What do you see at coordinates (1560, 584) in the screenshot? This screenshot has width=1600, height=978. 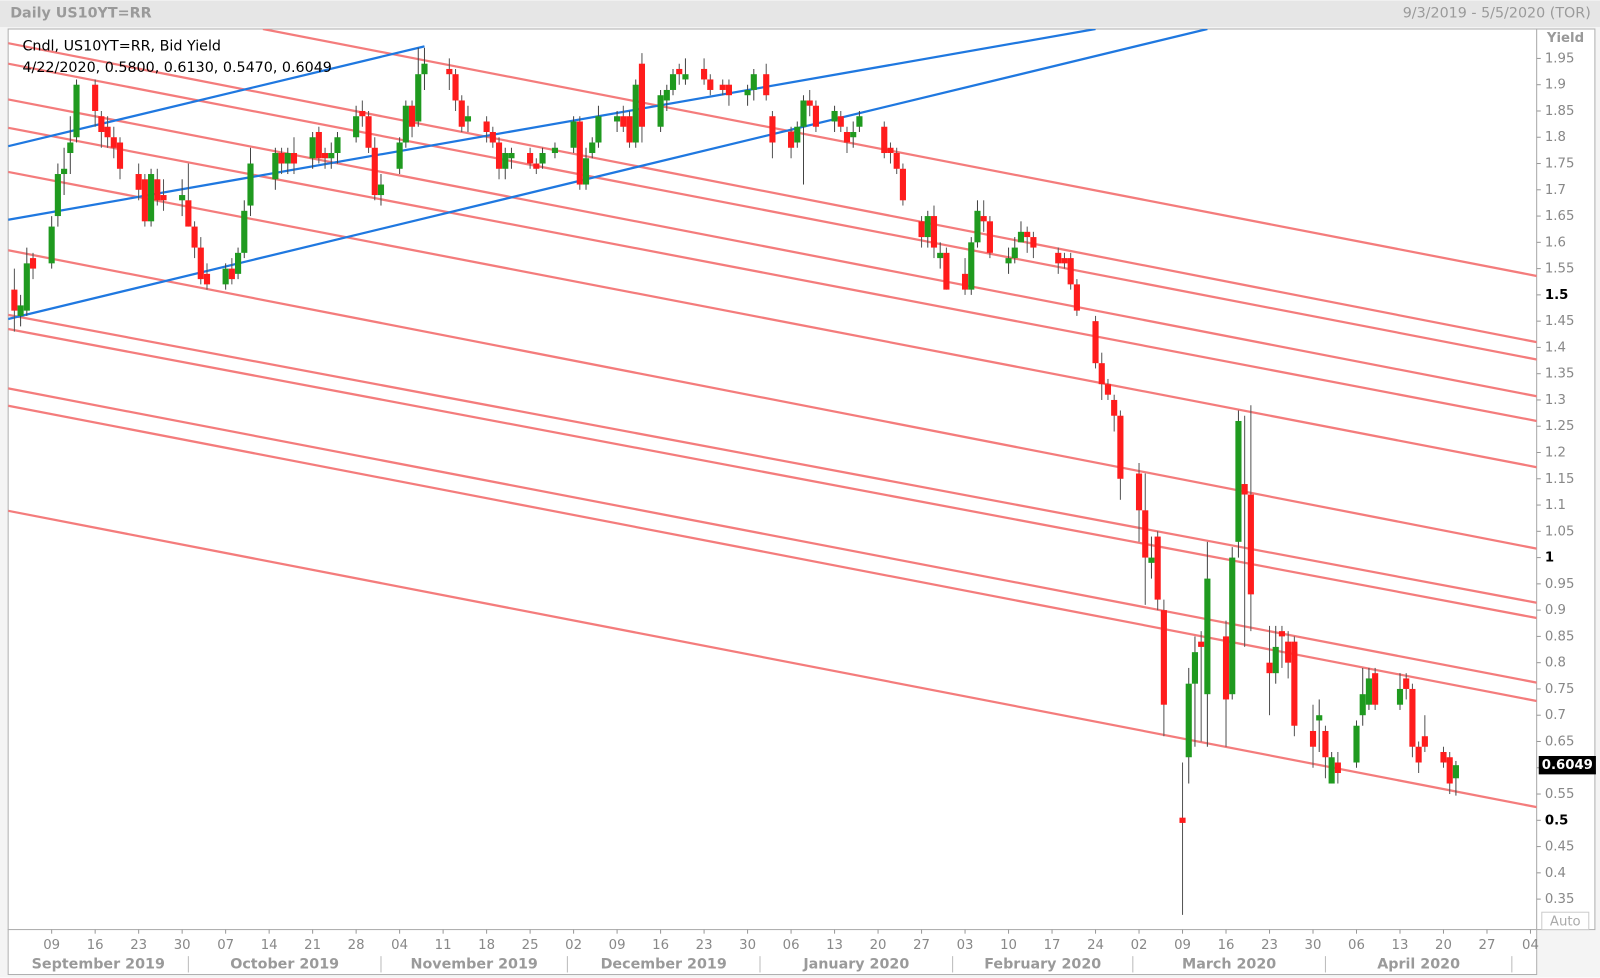 I see `y-tick-label: 0.95` at bounding box center [1560, 584].